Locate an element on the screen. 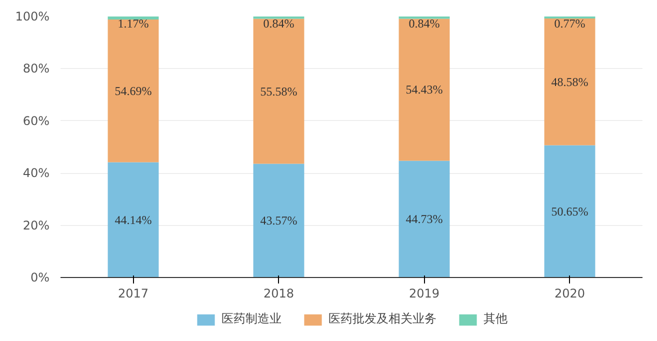 Image resolution: width=657 pixels, height=341 pixels. y-tick-label: 40% is located at coordinates (36, 173).